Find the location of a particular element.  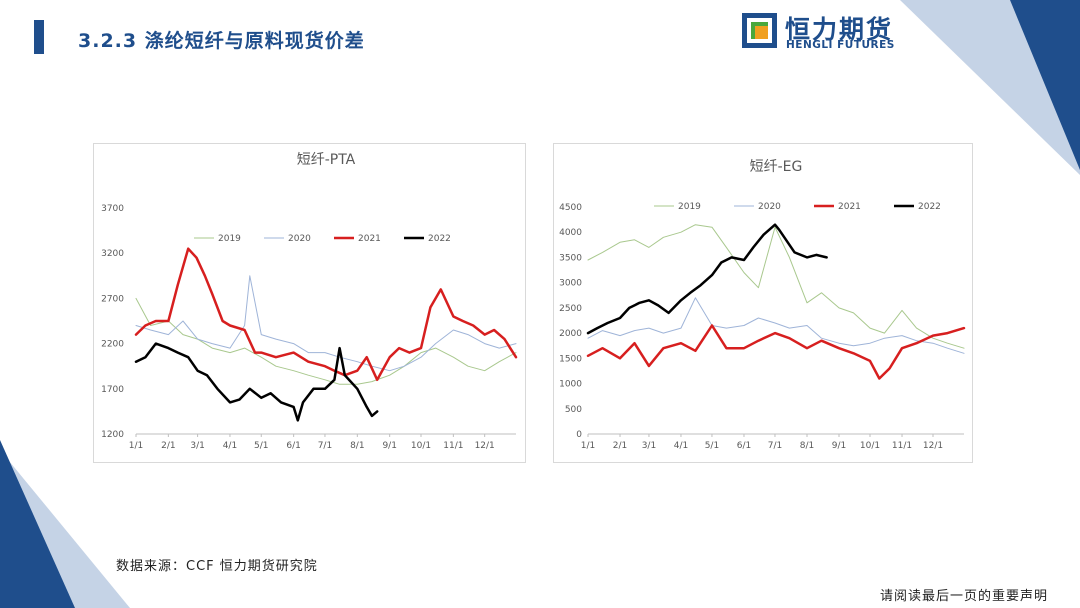

chart-title: 短纤-EG is located at coordinates (776, 167).